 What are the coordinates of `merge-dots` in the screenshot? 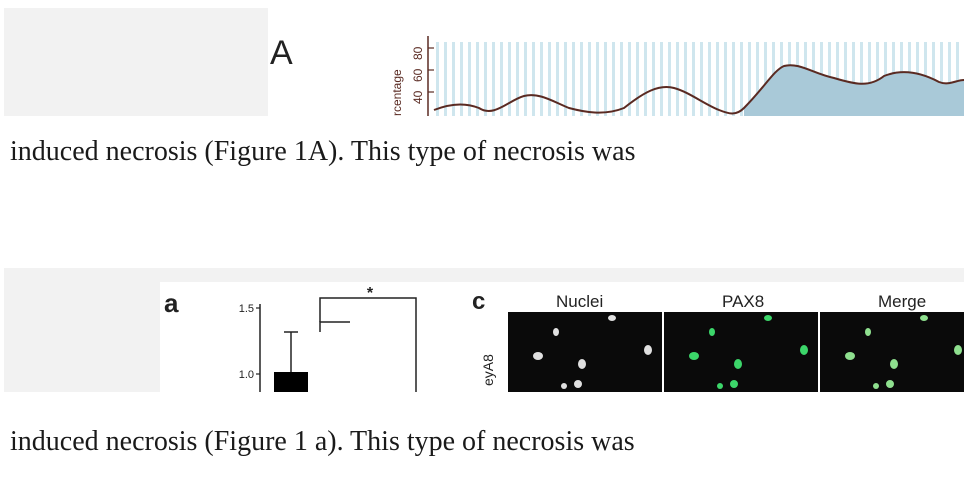 It's located at (903, 352).